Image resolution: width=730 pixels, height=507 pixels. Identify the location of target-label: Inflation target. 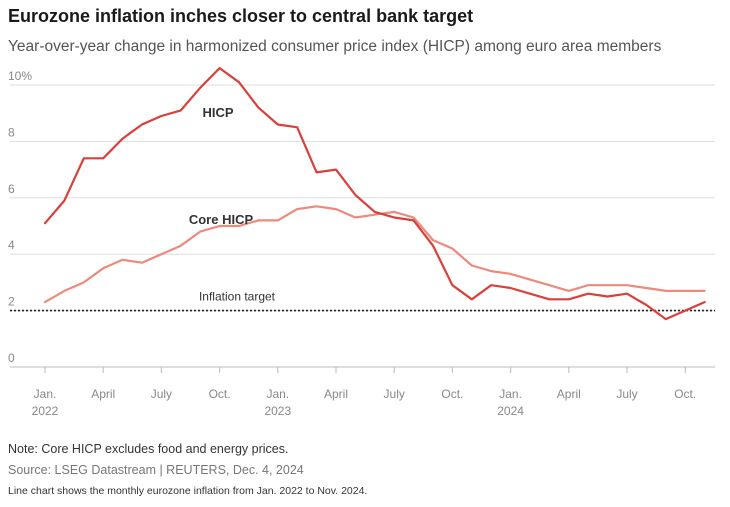
(237, 297).